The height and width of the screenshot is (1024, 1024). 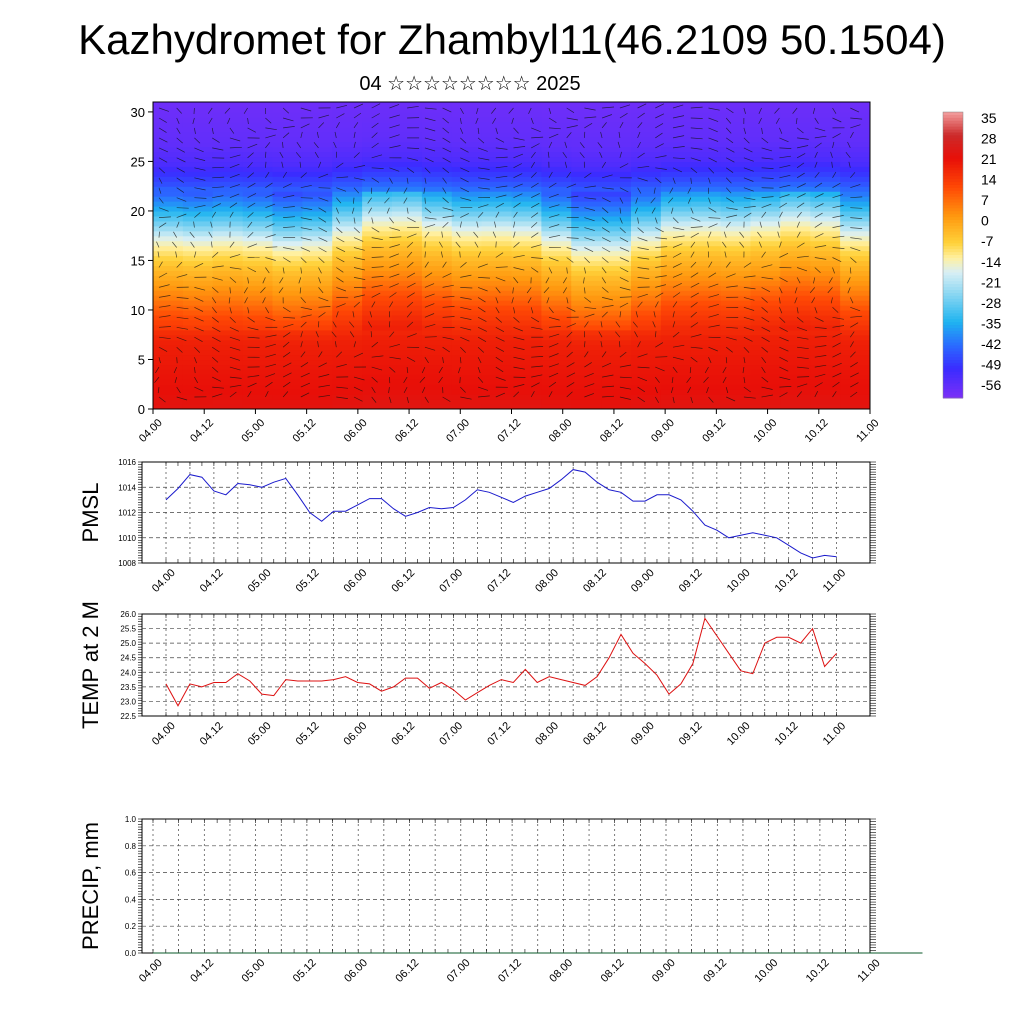 What do you see at coordinates (90, 513) in the screenshot?
I see `y-axis-title: PMSL` at bounding box center [90, 513].